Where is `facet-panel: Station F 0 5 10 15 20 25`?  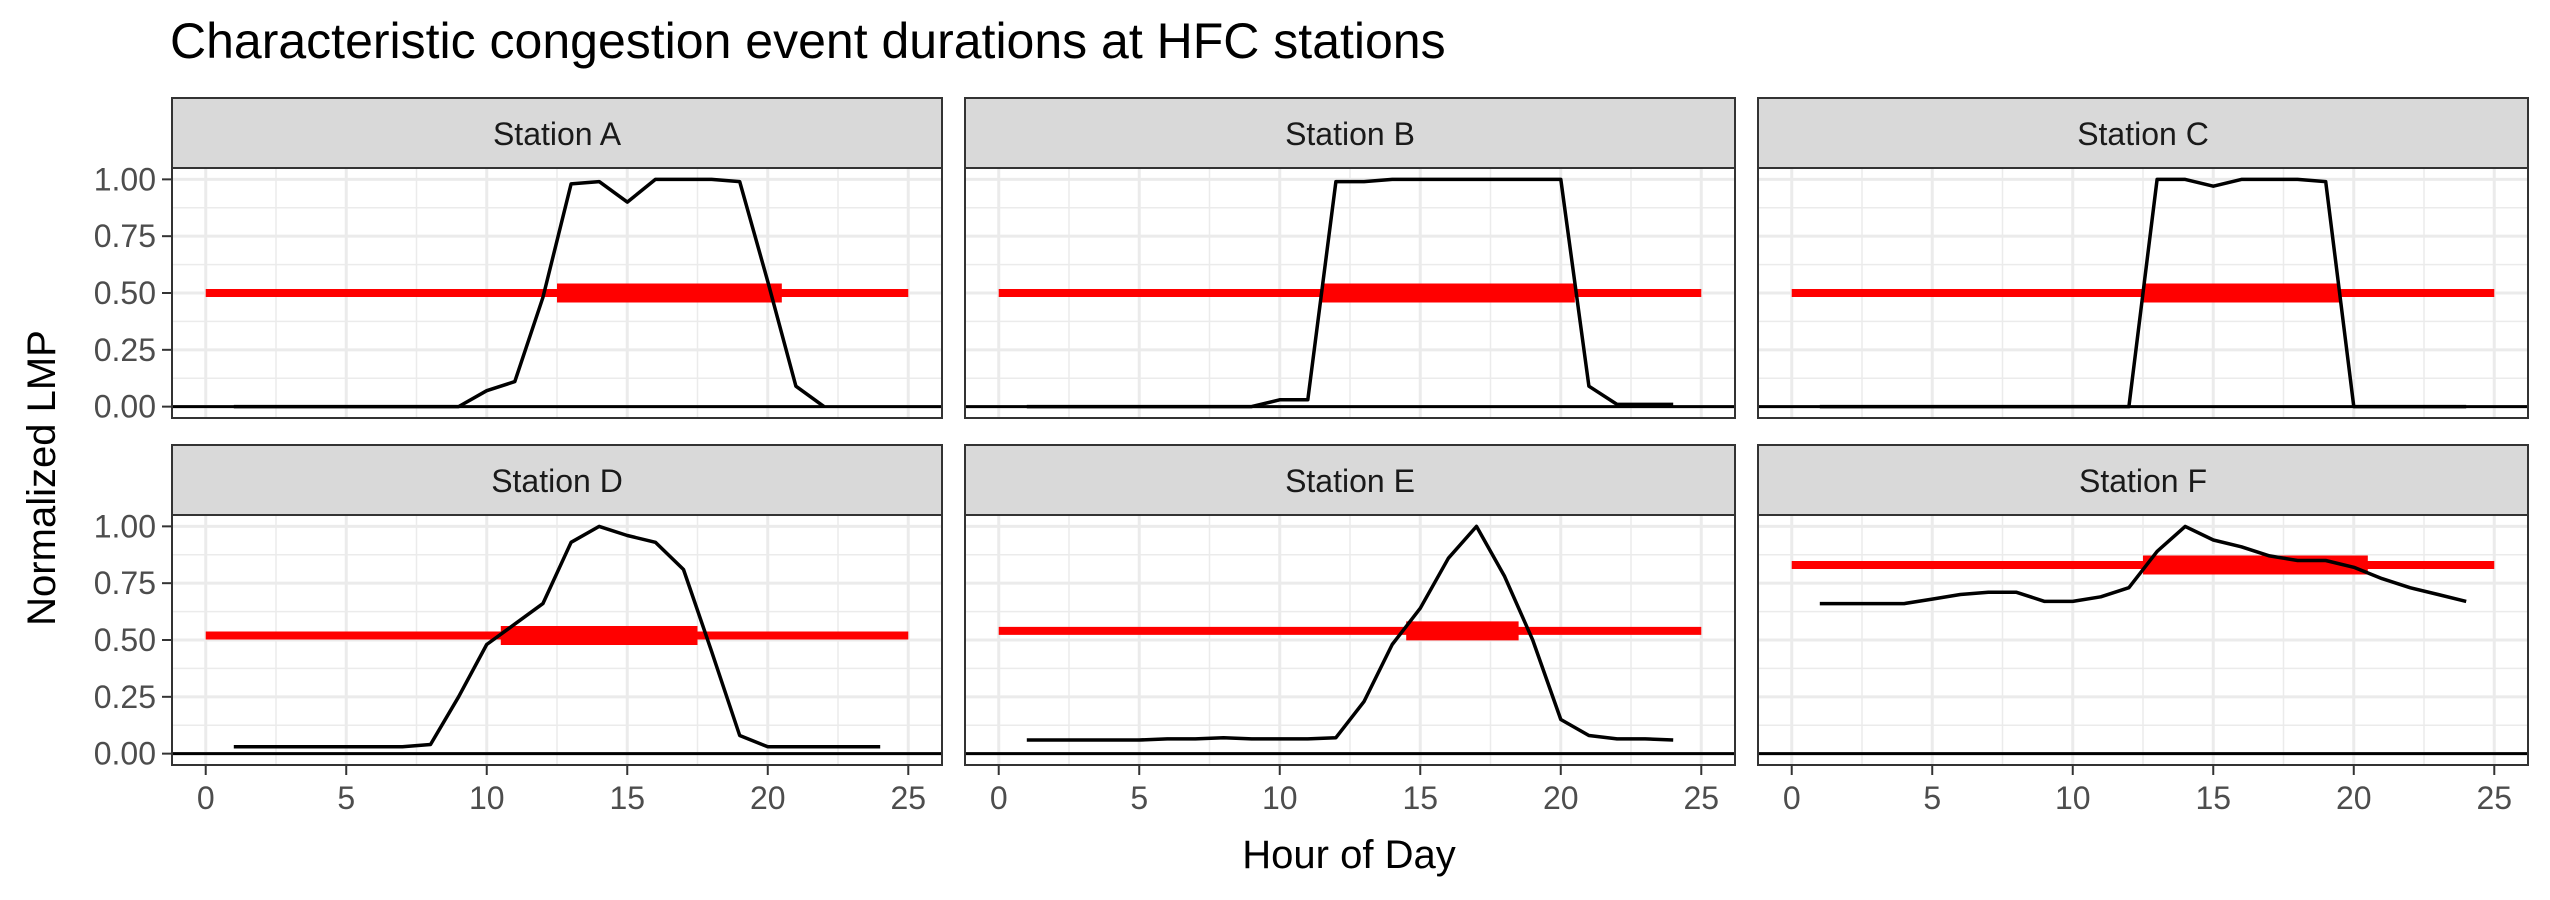 facet-panel: Station F 0 5 10 15 20 25 is located at coordinates (2143, 630).